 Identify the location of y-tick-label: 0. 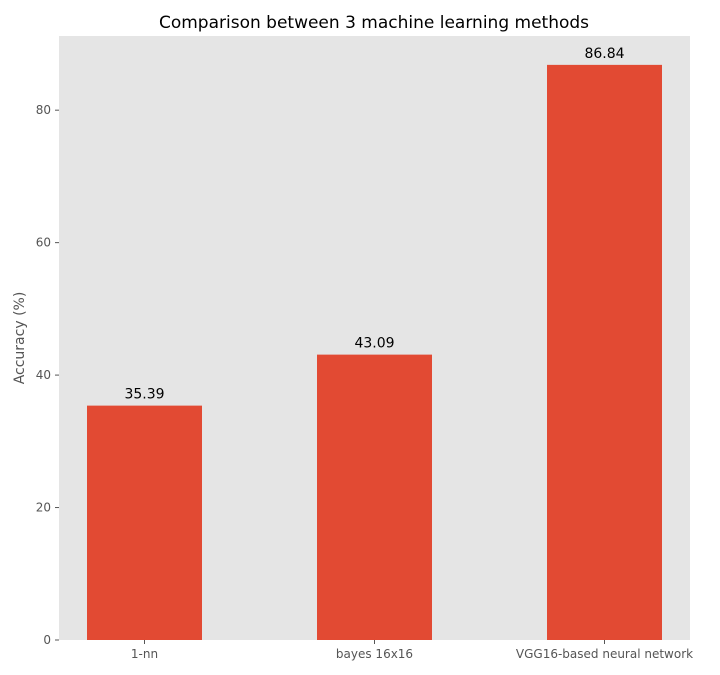
(47, 640).